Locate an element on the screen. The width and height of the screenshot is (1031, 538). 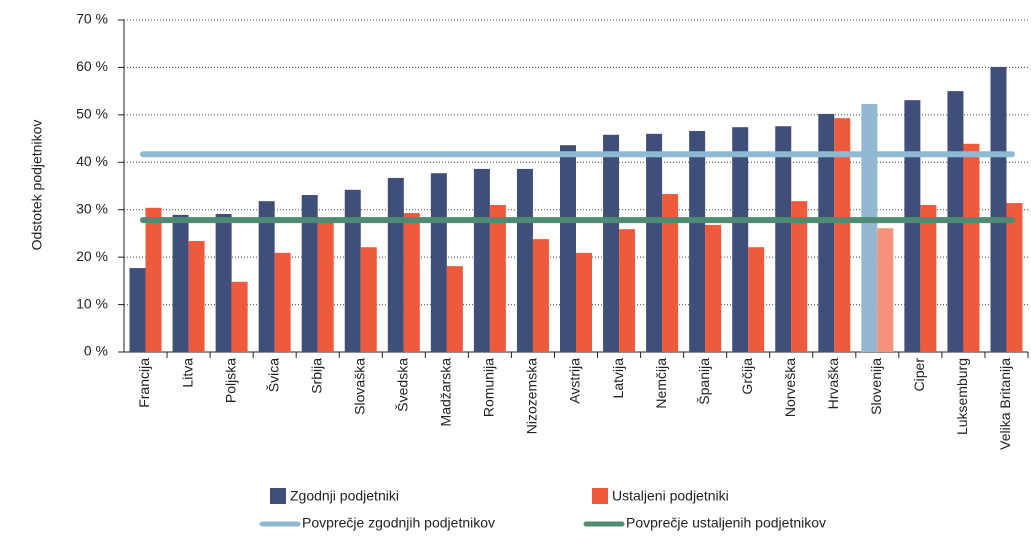
x-tick-label: Norveška is located at coordinates (790, 387).